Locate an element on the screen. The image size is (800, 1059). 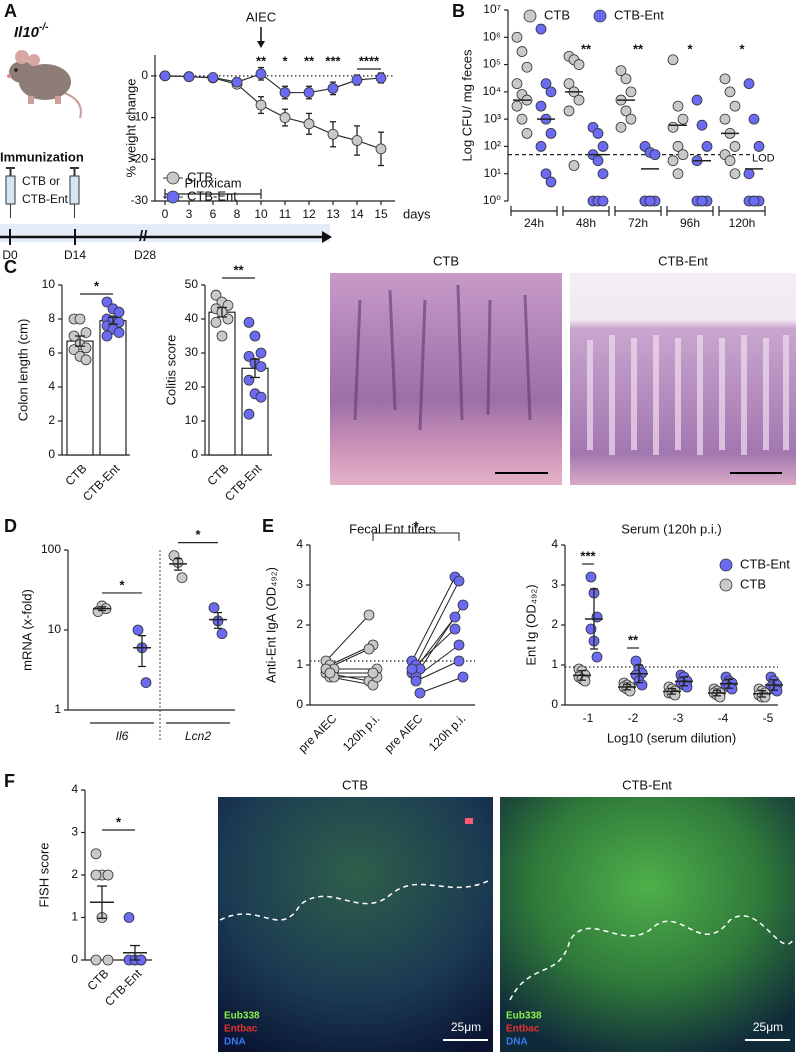
panel-letter: F is located at coordinates (9, 781).